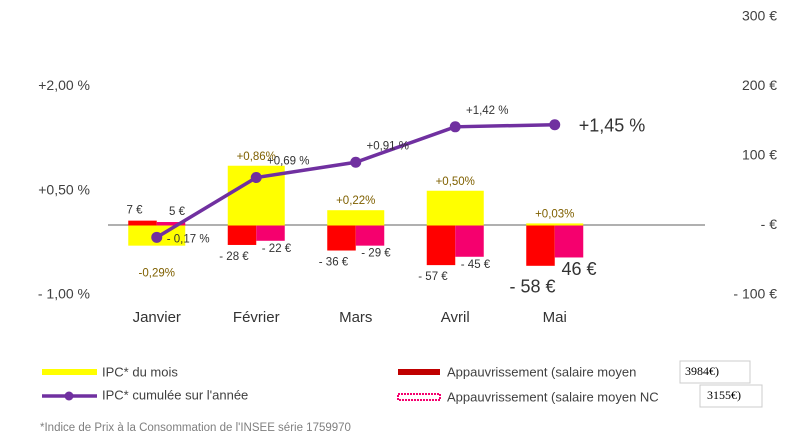  What do you see at coordinates (256, 317) in the screenshot?
I see `x-tick-label: Février` at bounding box center [256, 317].